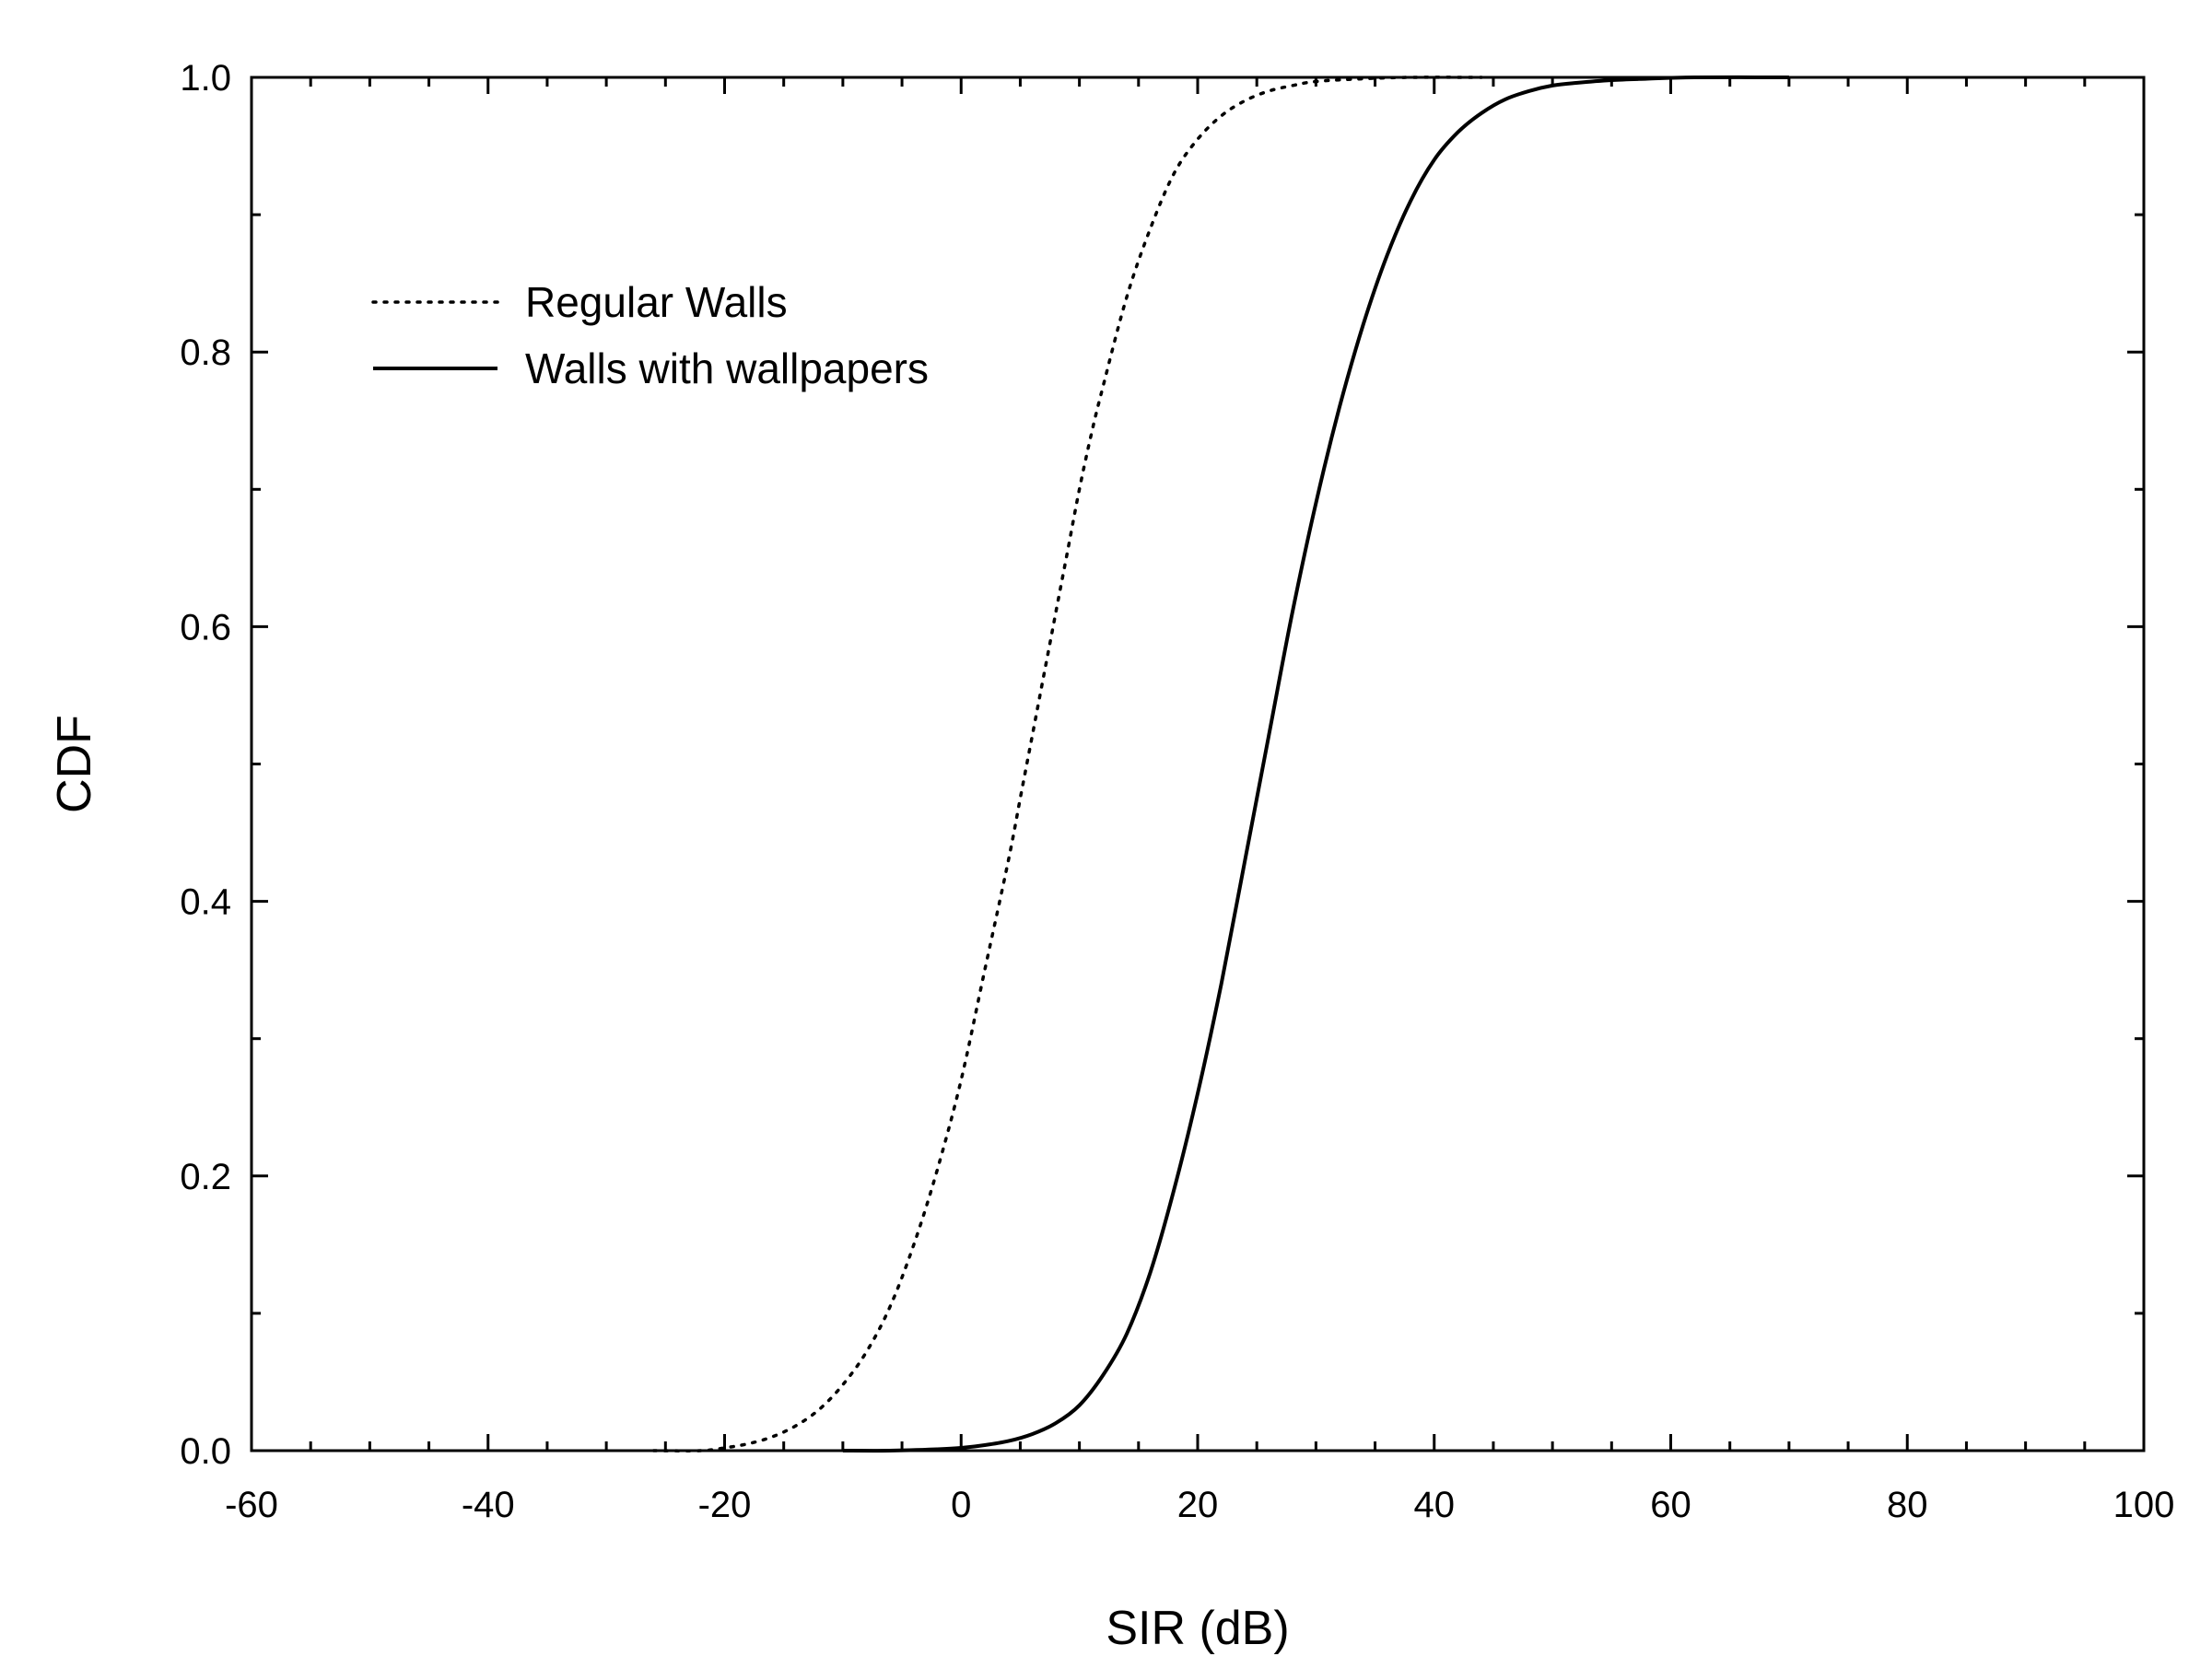 The image size is (2212, 1668). Describe the element at coordinates (727, 368) in the screenshot. I see `legend-label: Walls with wallpapers` at that location.